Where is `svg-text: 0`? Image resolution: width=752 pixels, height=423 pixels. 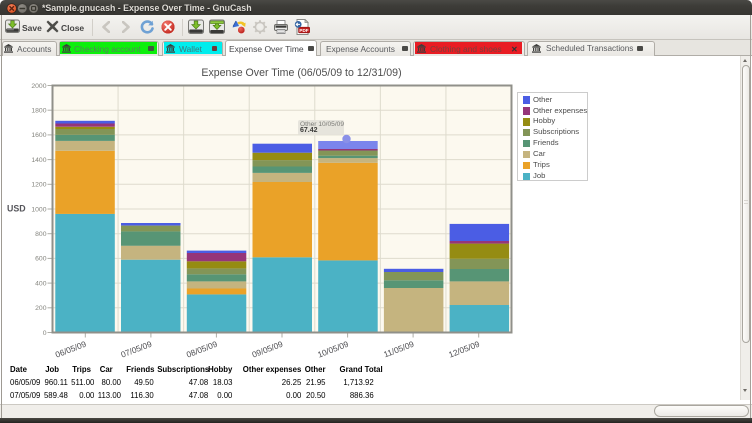 svg-text: 0 is located at coordinates (45, 333).